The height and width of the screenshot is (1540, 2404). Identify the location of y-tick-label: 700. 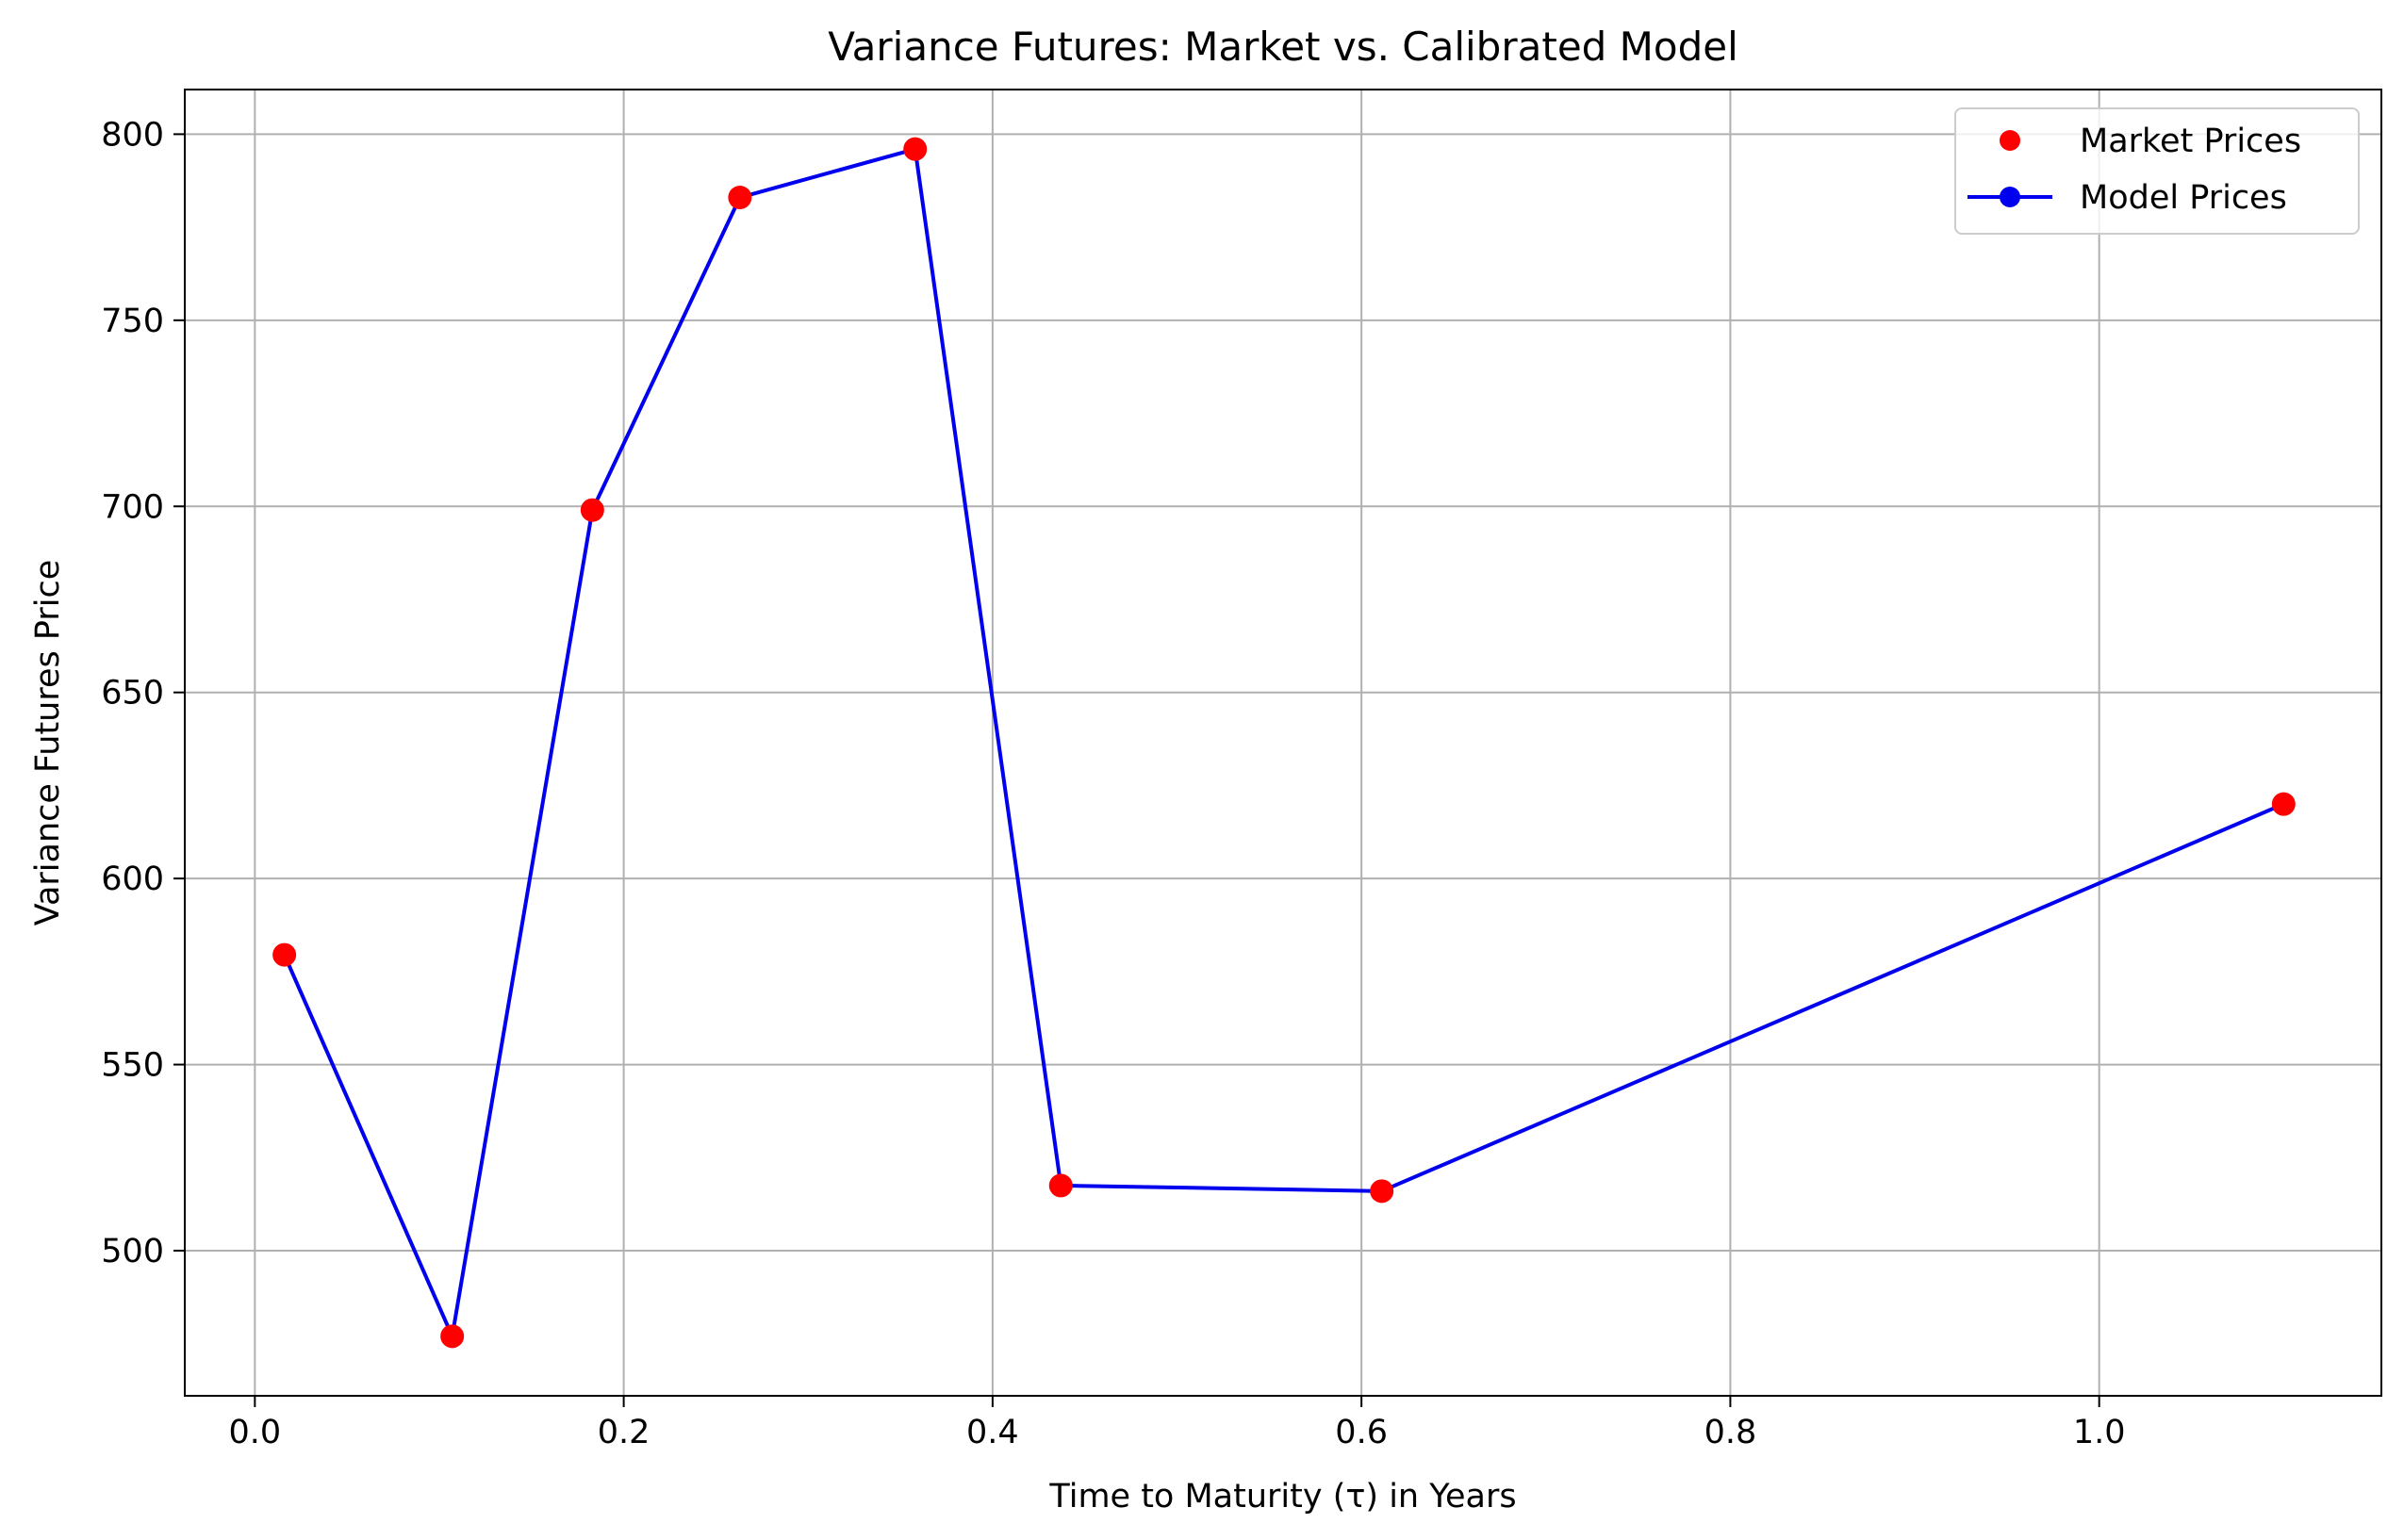
(132, 507).